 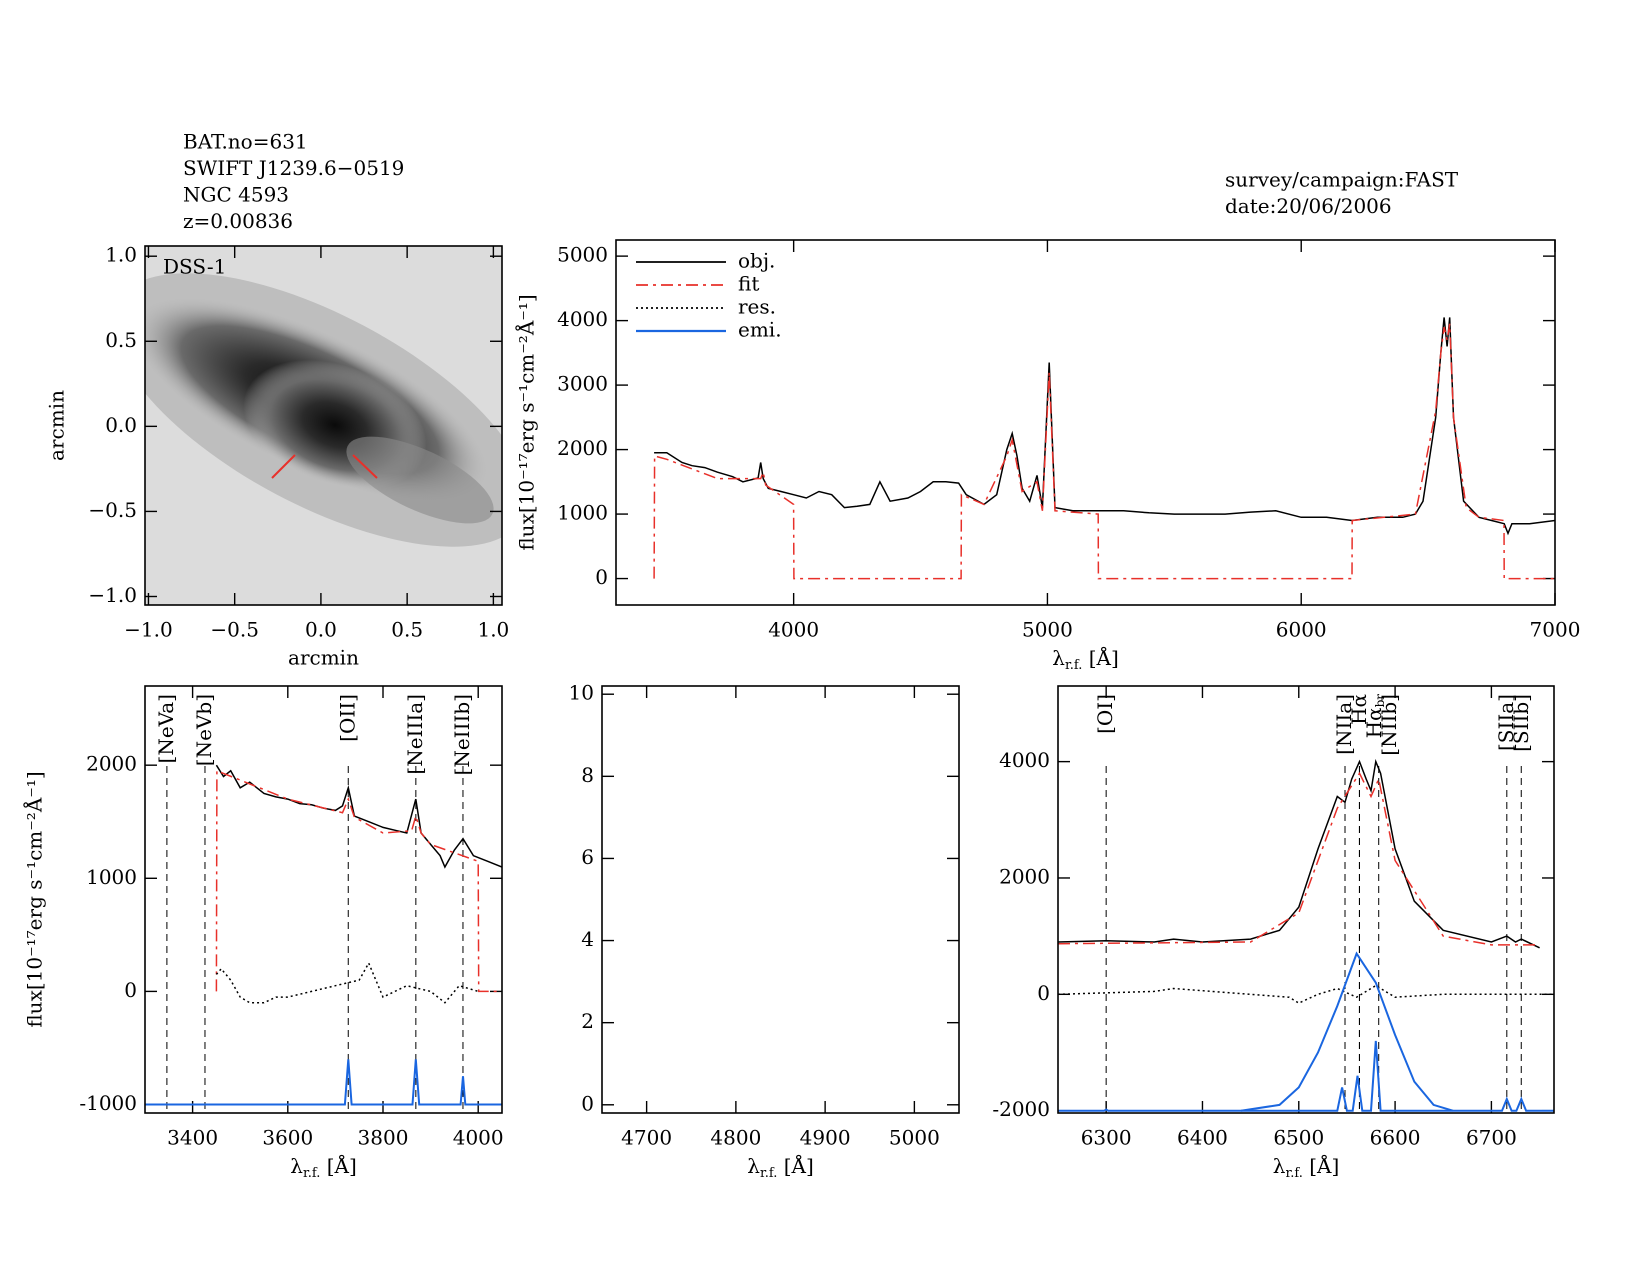 What do you see at coordinates (121, 340) in the screenshot?
I see `y-tick-label: 0.5` at bounding box center [121, 340].